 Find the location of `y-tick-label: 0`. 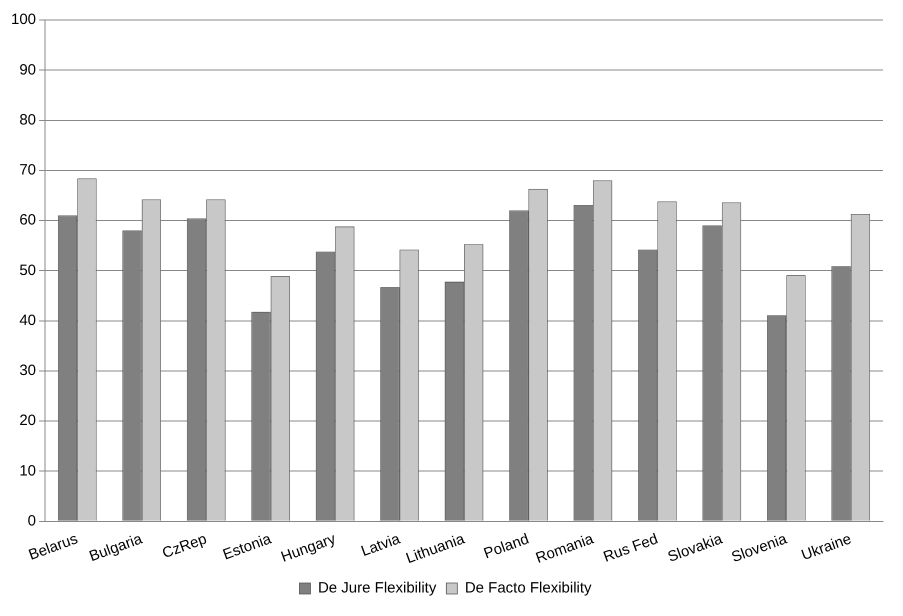

y-tick-label: 0 is located at coordinates (32, 521).